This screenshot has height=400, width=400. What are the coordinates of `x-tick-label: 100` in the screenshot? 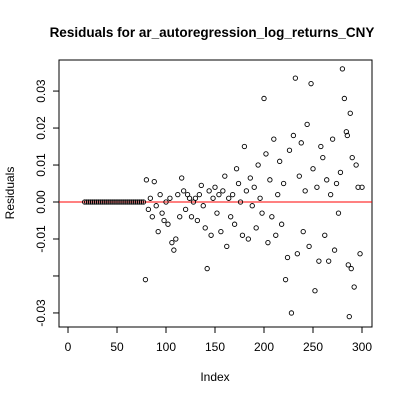 It's located at (166, 347).